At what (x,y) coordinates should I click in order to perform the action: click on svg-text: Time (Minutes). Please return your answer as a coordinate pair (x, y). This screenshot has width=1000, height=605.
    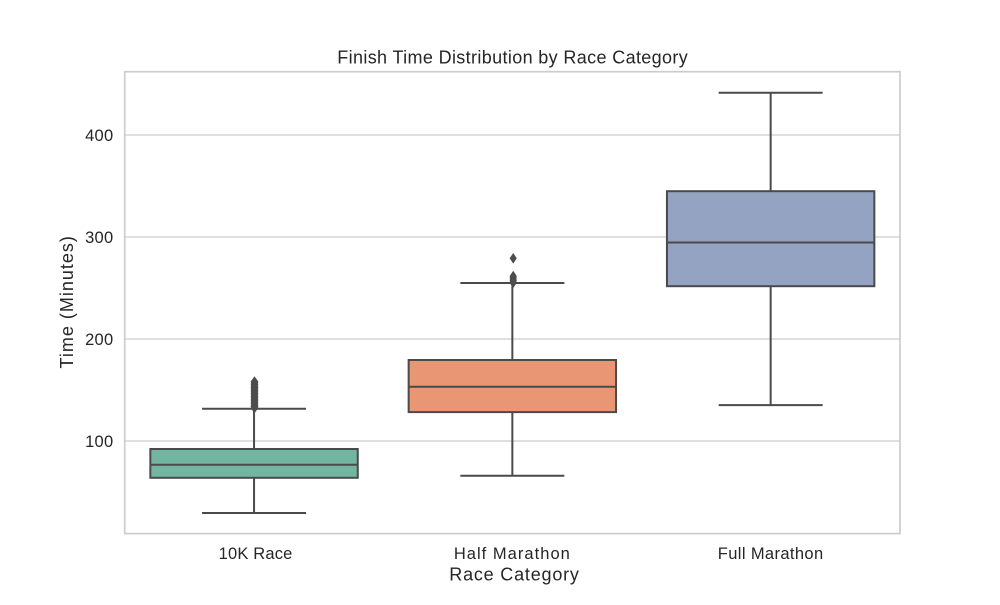
    Looking at the image, I should click on (67, 301).